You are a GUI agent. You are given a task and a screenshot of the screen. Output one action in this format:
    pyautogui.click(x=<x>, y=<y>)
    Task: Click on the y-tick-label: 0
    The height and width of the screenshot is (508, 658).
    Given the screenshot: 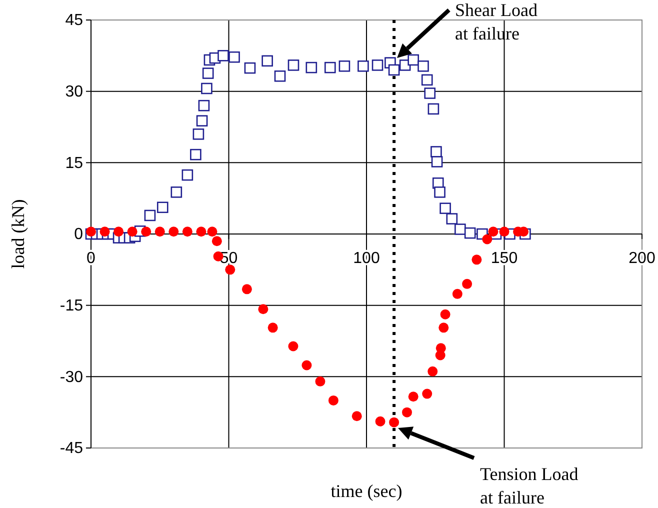 What is the action you would take?
    pyautogui.click(x=79, y=235)
    